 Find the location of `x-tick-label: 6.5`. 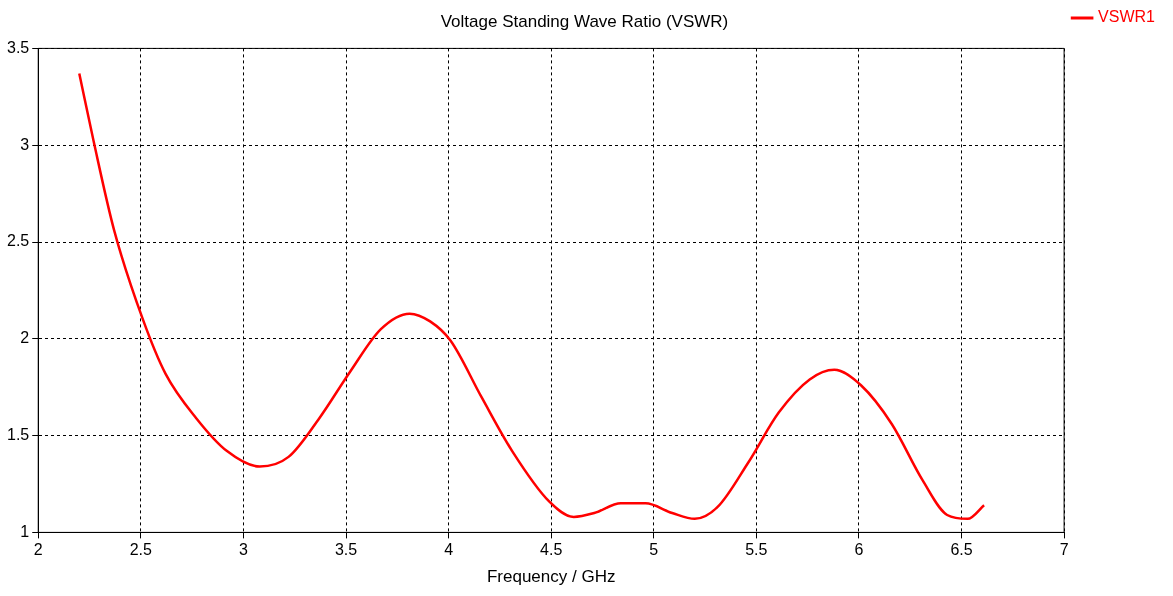

x-tick-label: 6.5 is located at coordinates (961, 550).